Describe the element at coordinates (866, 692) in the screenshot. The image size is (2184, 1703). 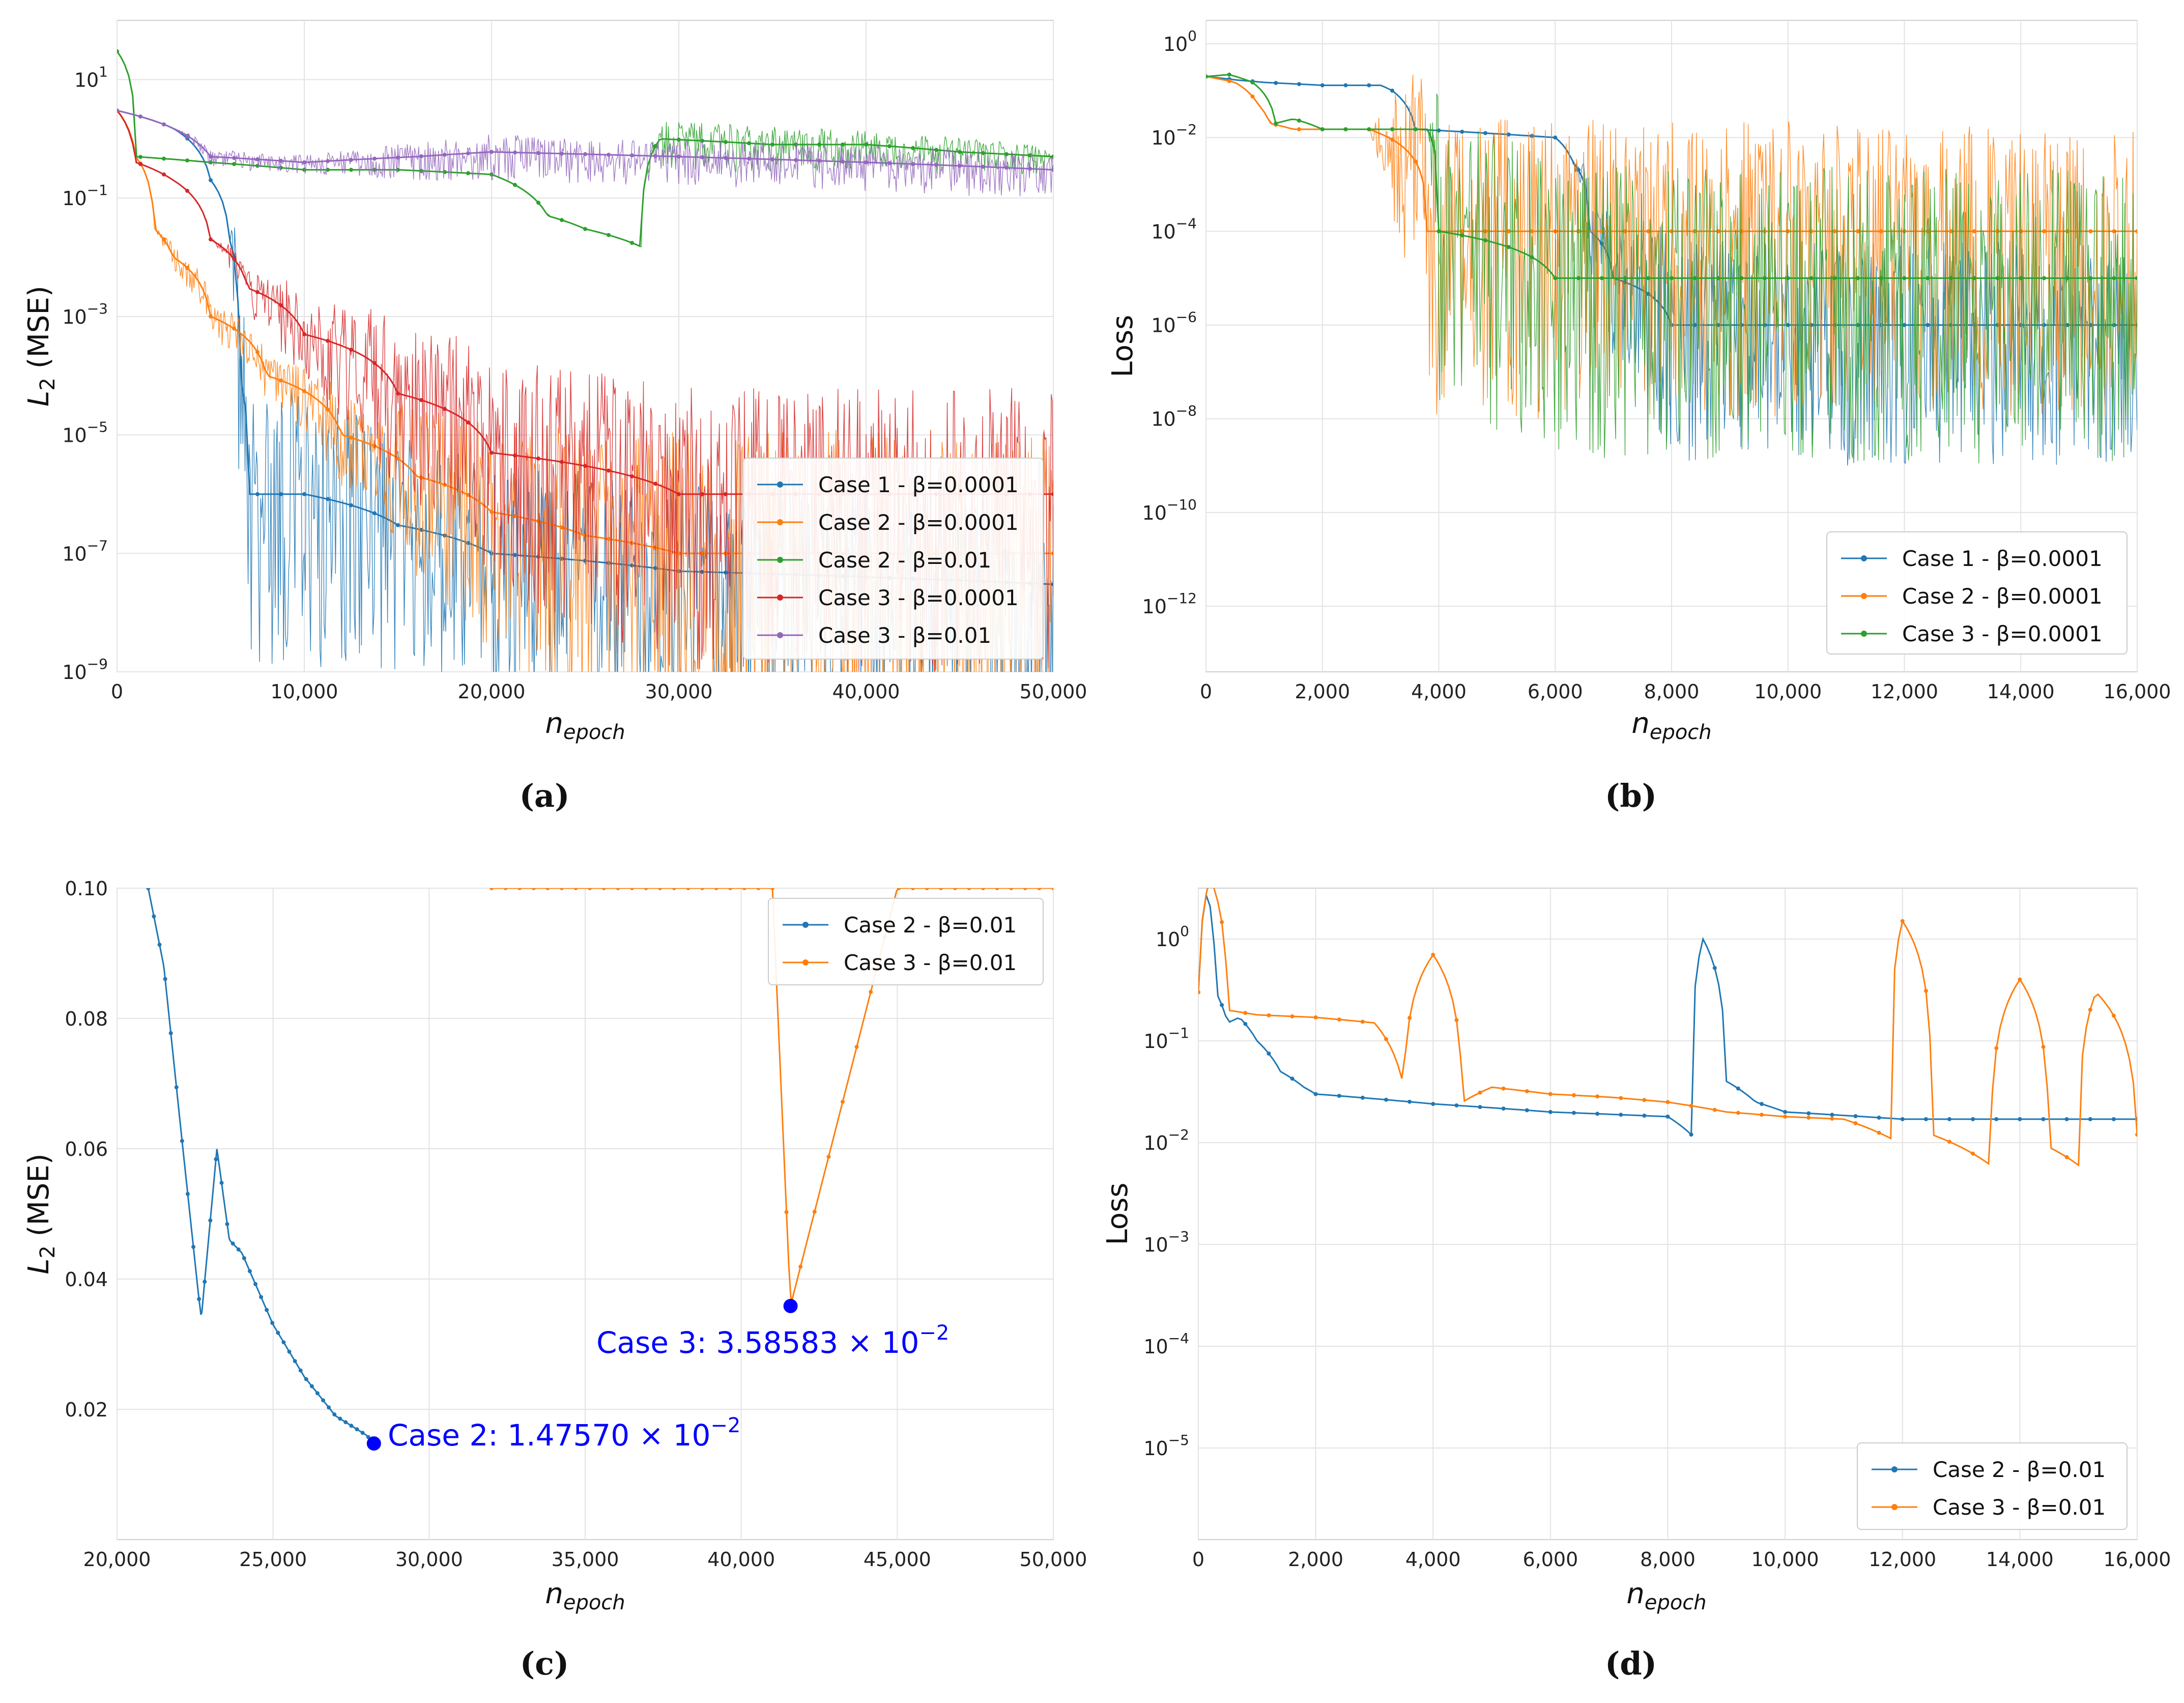
I see `x-tick-label: 40,000` at that location.